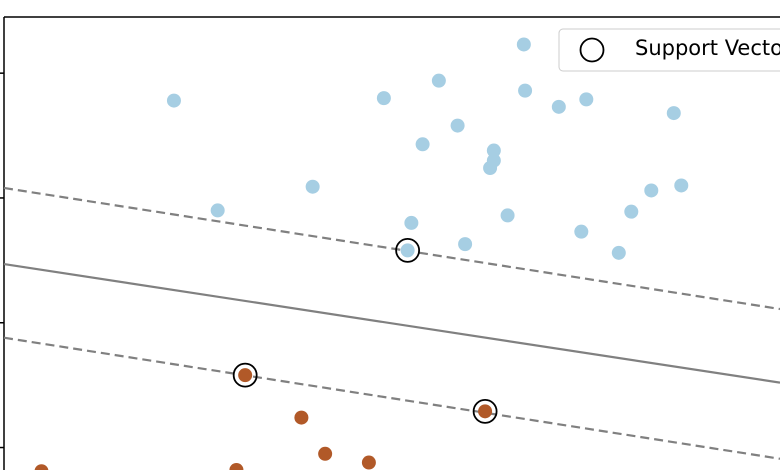 This screenshot has width=780, height=470. I want to click on legend-marker, so click(592, 50).